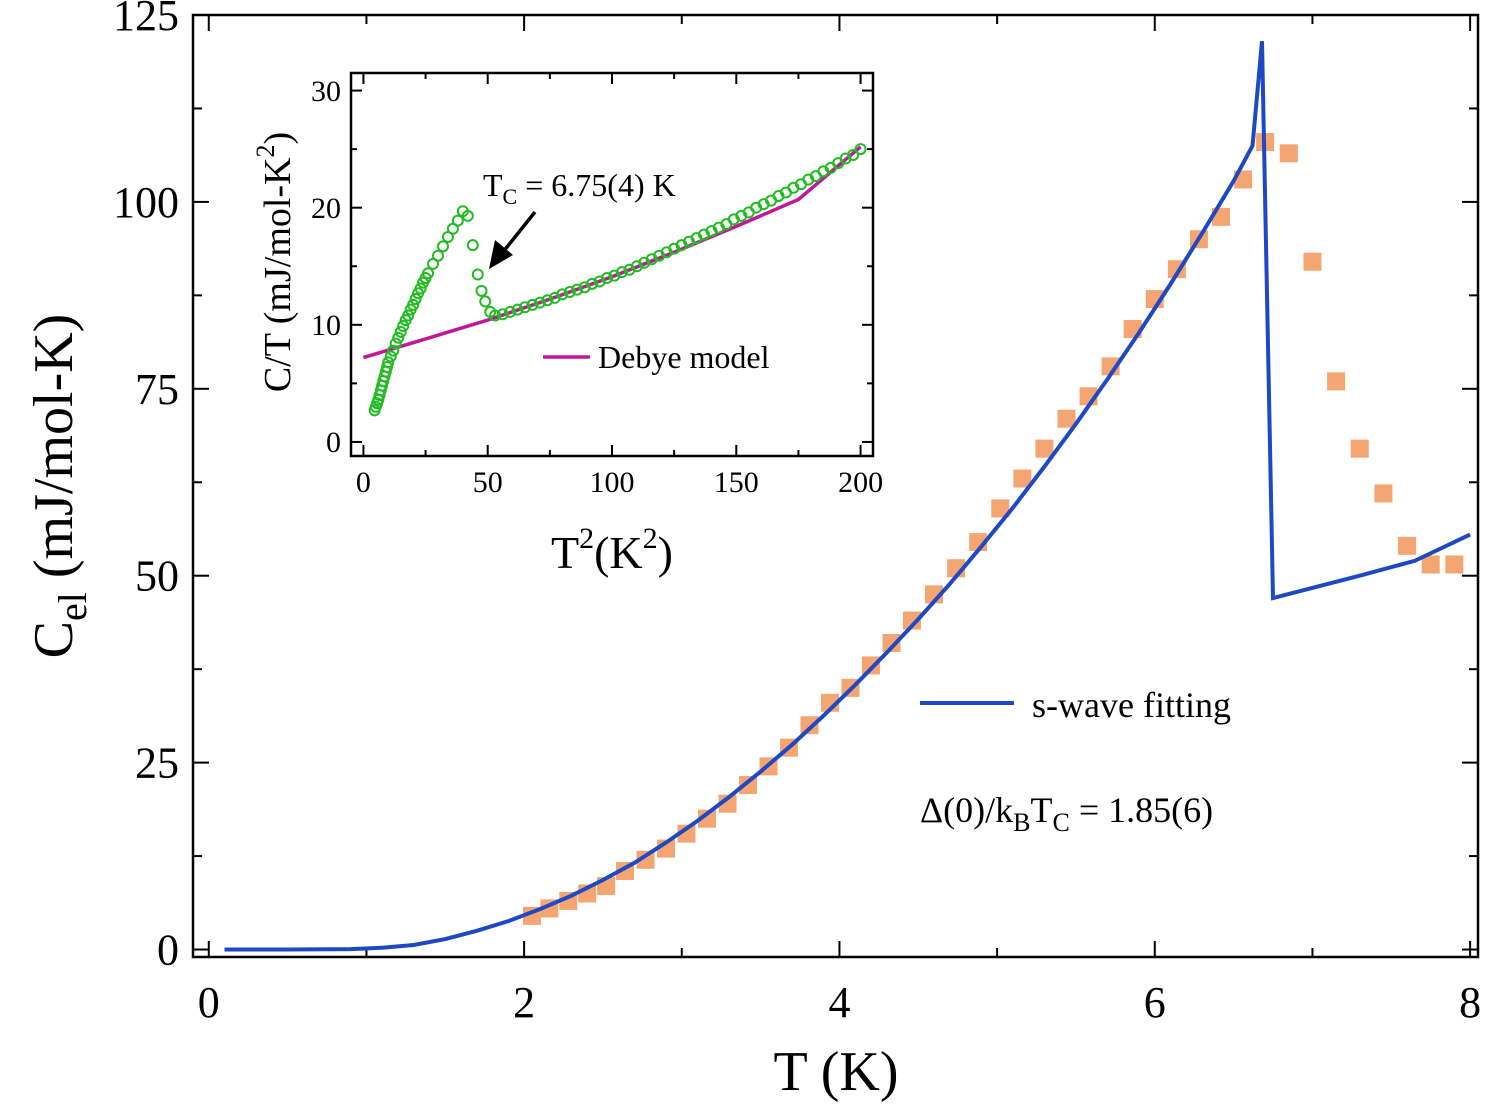 Image resolution: width=1495 pixels, height=1111 pixels. What do you see at coordinates (326, 325) in the screenshot?
I see `y-tick-label: 10` at bounding box center [326, 325].